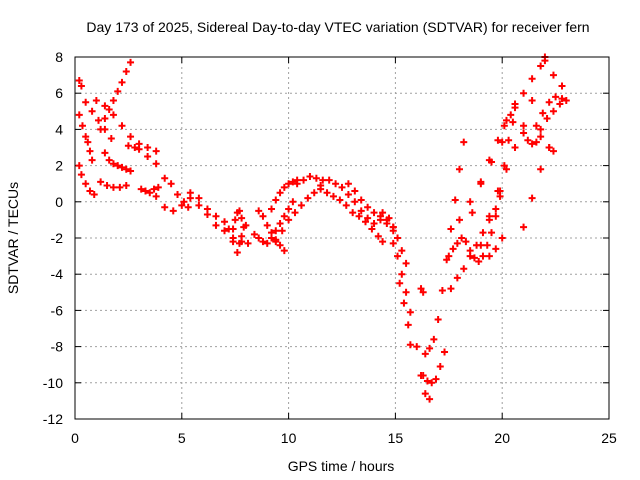 Image resolution: width=640 pixels, height=480 pixels. Describe the element at coordinates (75, 438) in the screenshot. I see `x-tick-label: 0` at that location.